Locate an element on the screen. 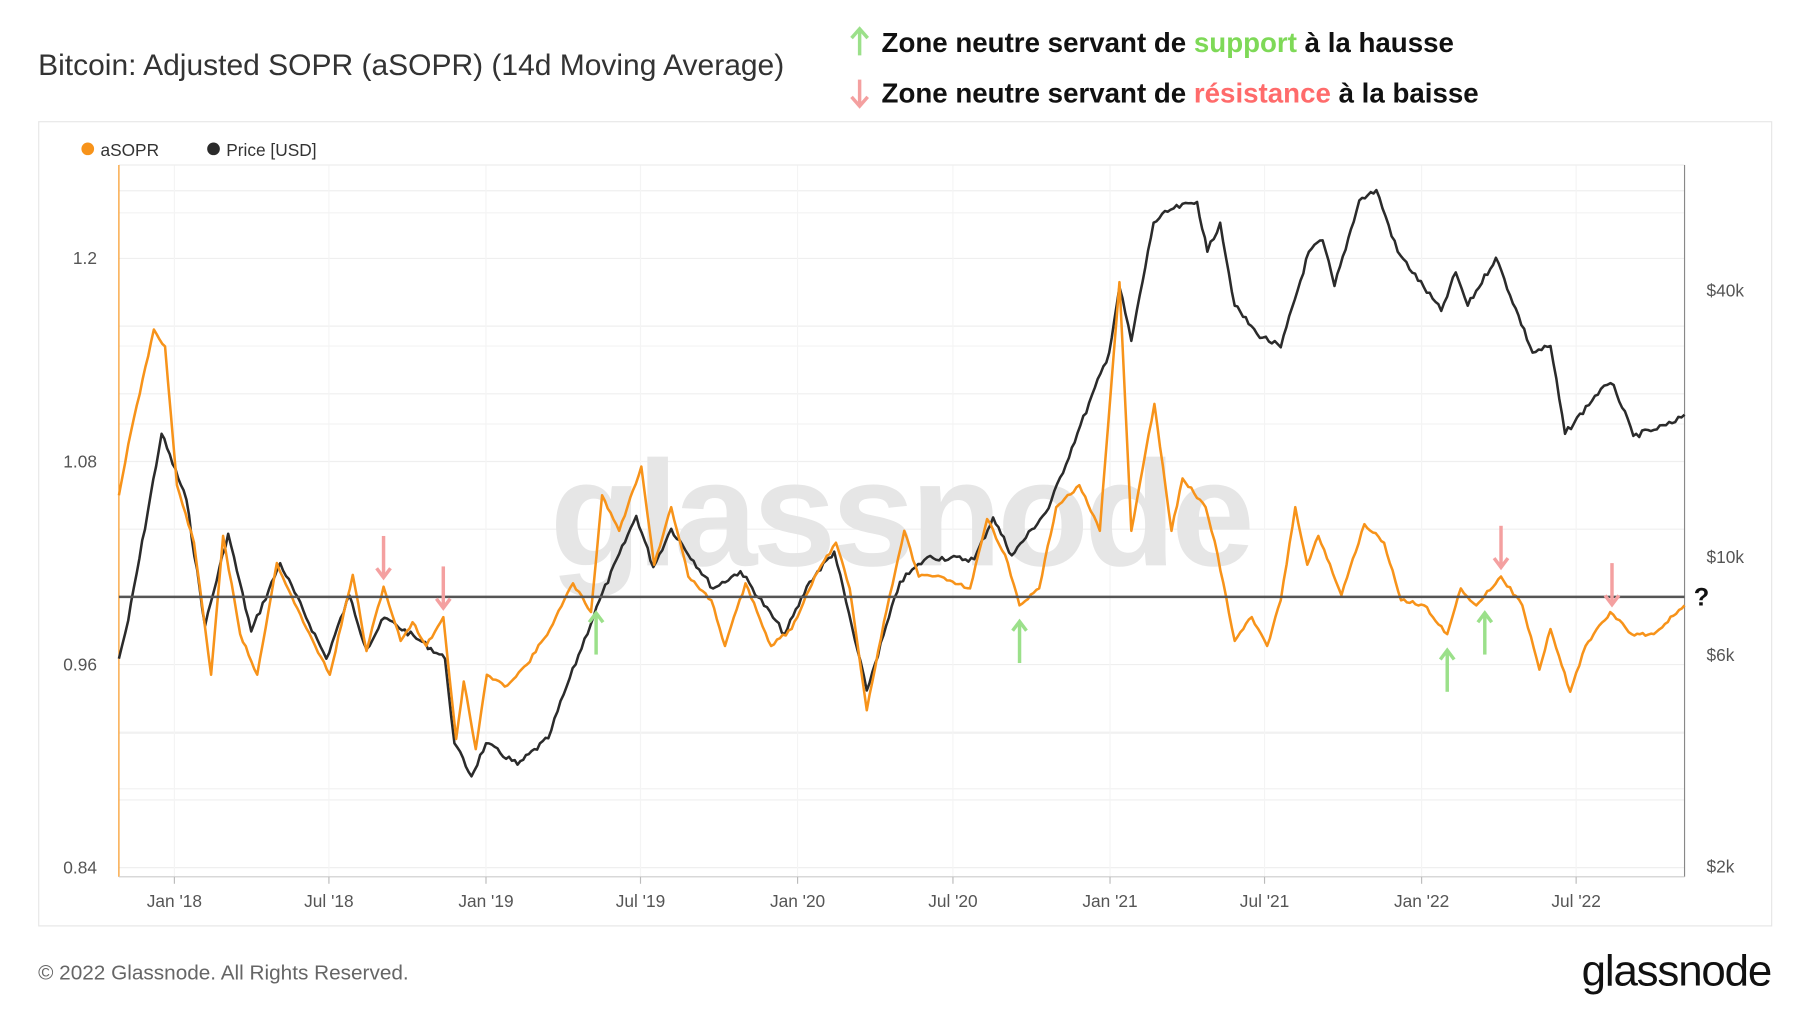 This screenshot has height=1013, width=1800. resistance-note-suffix: à la baisse is located at coordinates (1405, 93).